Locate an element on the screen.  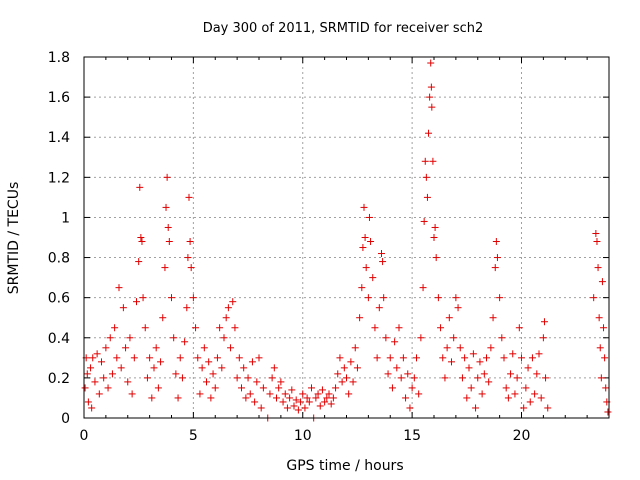
y-tick-label: 1.2 is located at coordinates (59, 178).